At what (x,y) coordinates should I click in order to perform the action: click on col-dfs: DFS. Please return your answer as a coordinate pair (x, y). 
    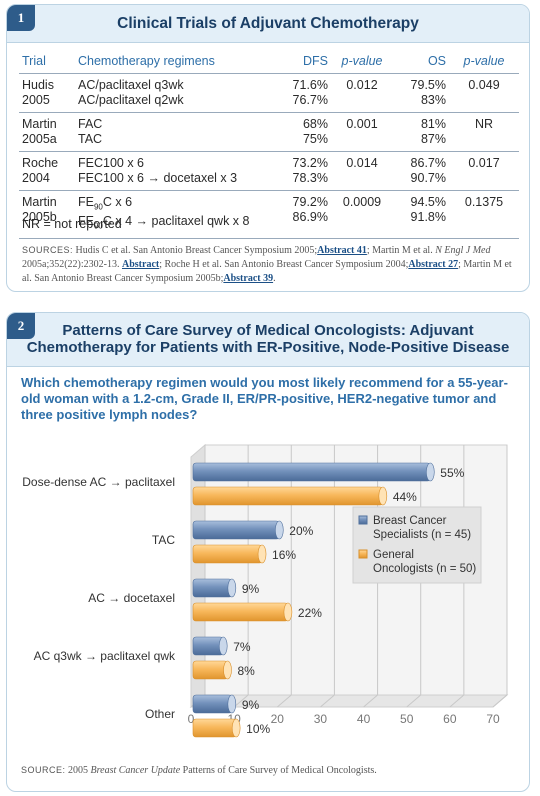
    Looking at the image, I should click on (301, 61).